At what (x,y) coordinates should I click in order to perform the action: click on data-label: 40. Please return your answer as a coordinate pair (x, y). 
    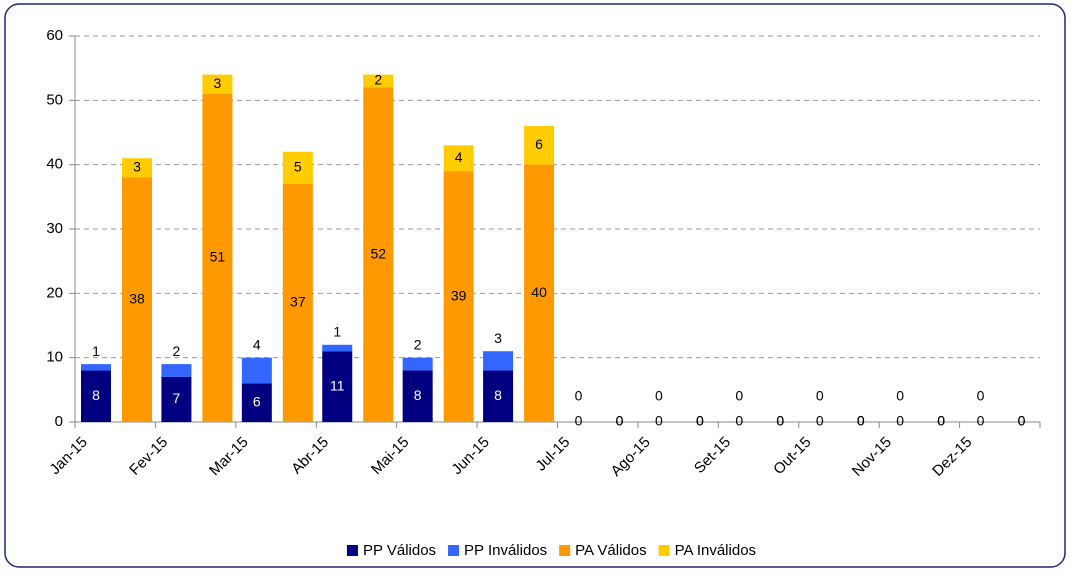
    Looking at the image, I should click on (539, 292).